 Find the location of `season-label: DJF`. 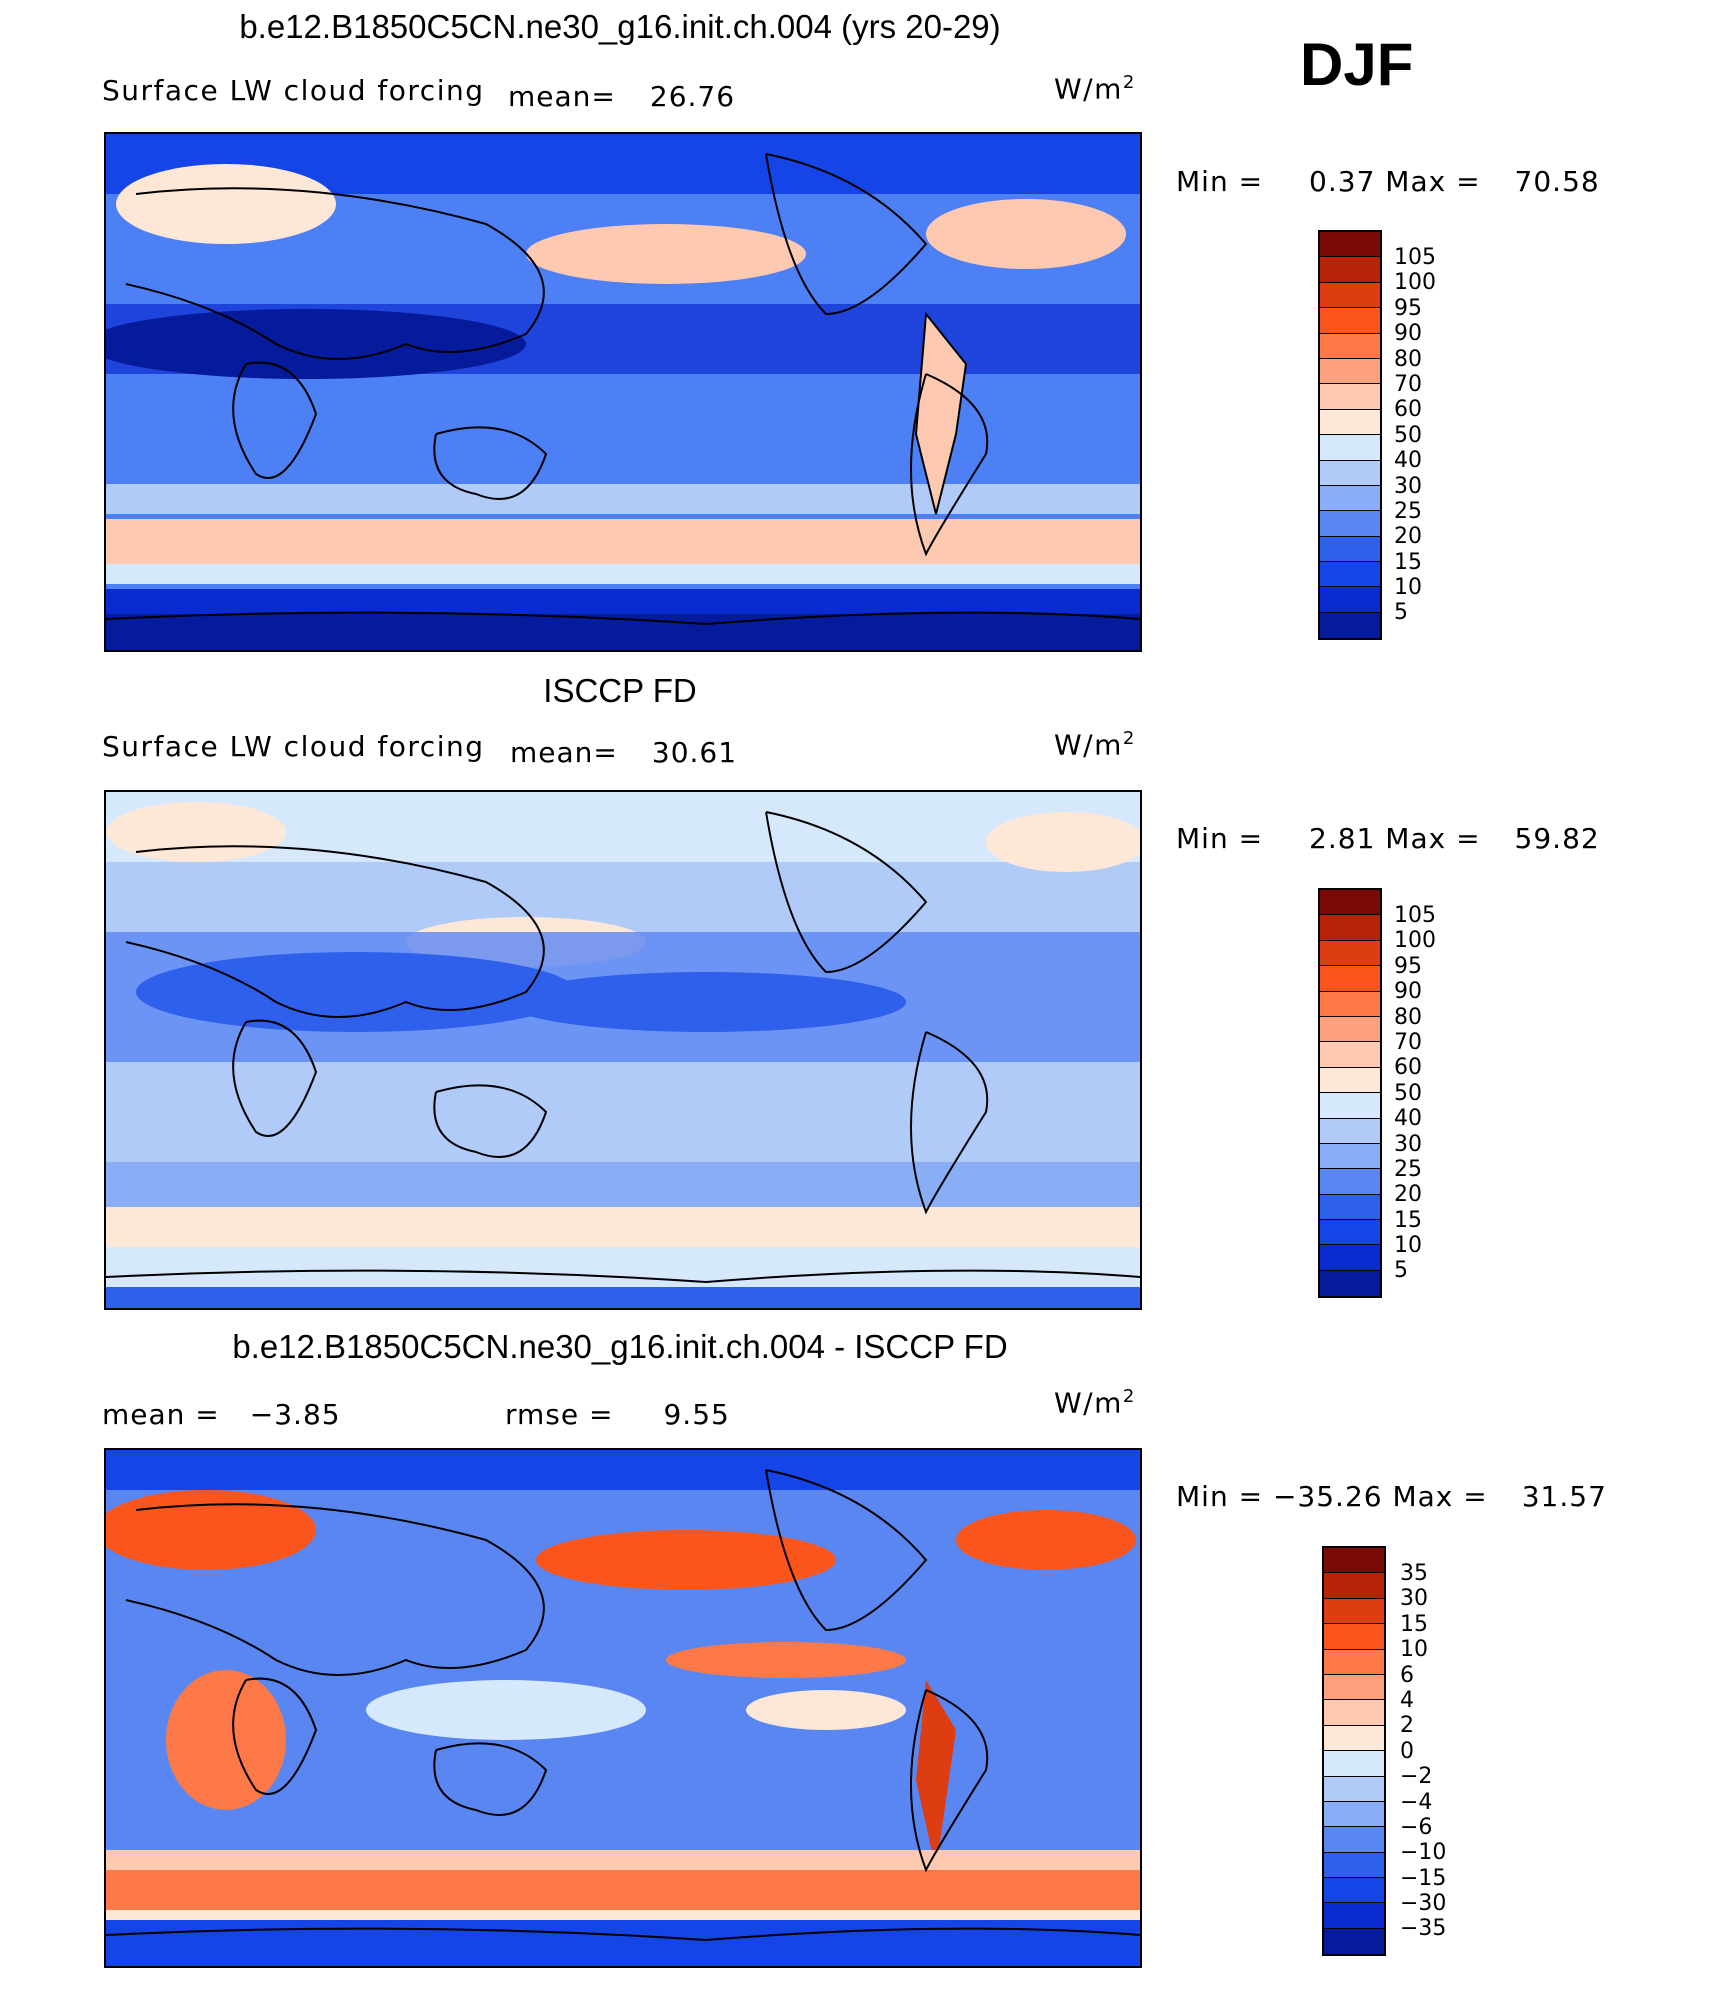

season-label: DJF is located at coordinates (1357, 64).